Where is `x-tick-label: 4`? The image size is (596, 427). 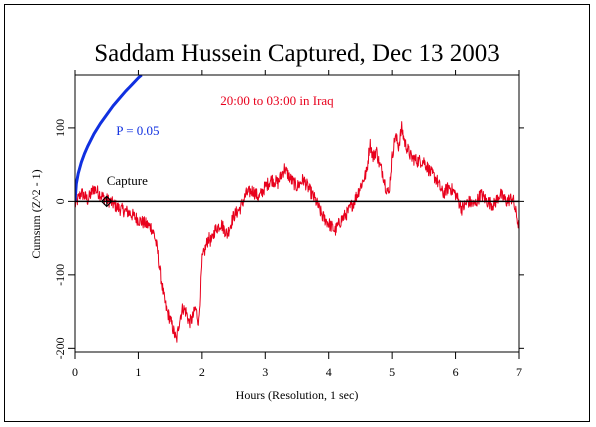
x-tick-label: 4 is located at coordinates (329, 372).